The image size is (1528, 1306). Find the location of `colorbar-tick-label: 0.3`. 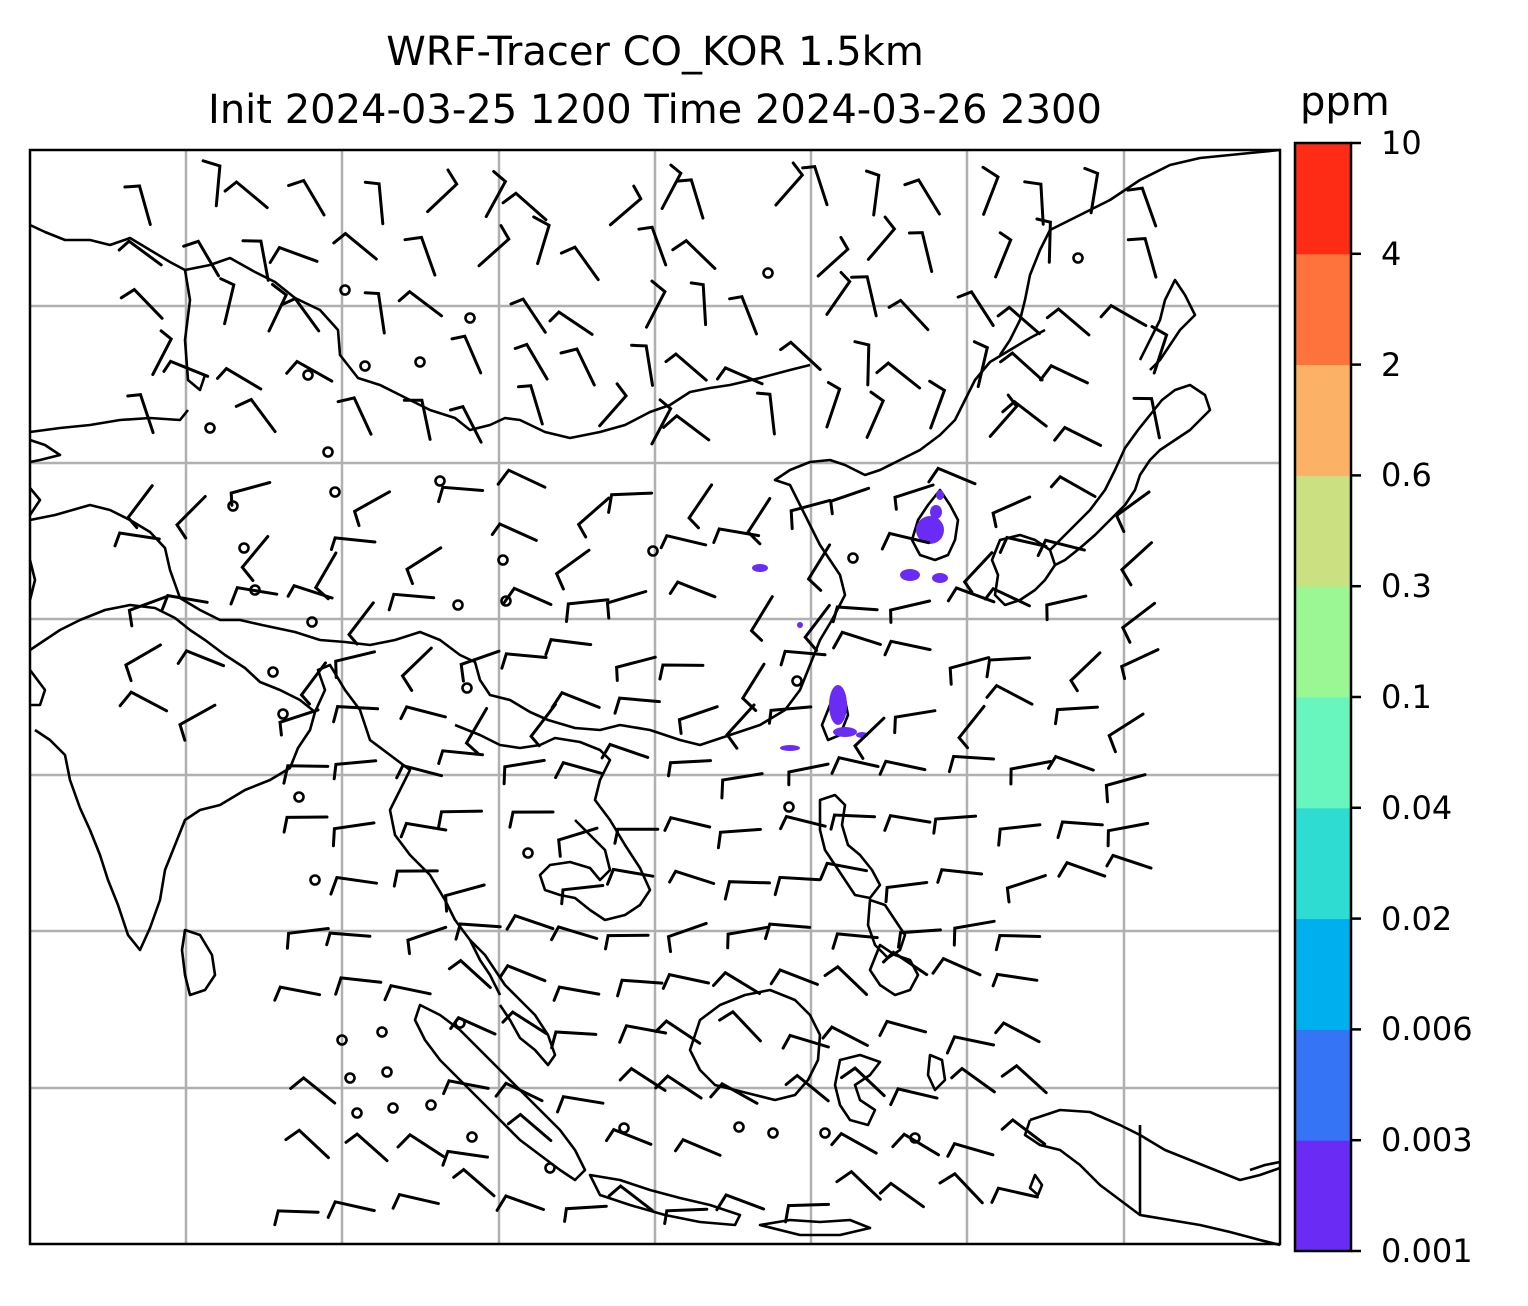

colorbar-tick-label: 0.3 is located at coordinates (1406, 586).